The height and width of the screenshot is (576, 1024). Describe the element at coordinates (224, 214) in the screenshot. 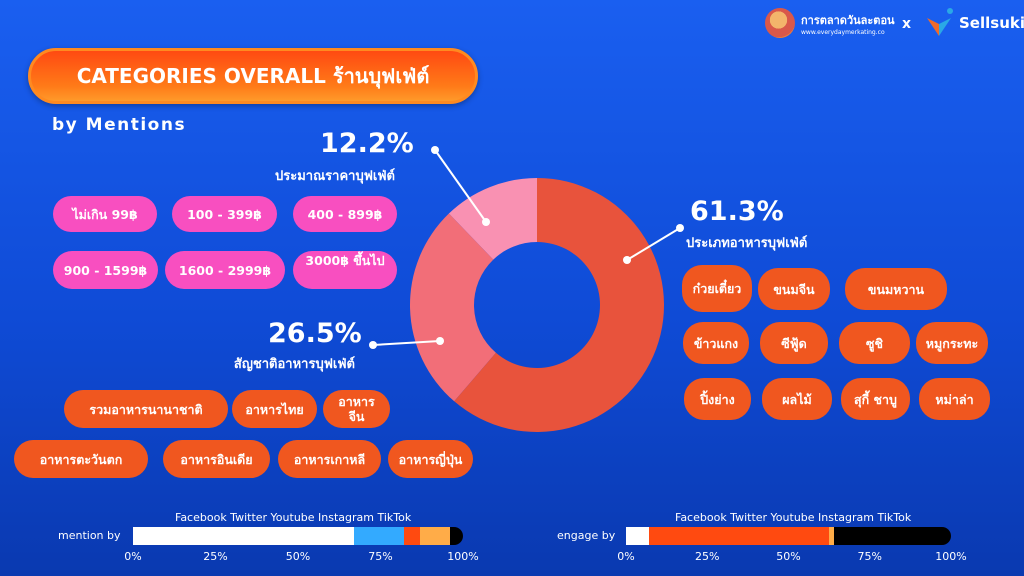

I see `price-pill: 100 - 399฿` at that location.